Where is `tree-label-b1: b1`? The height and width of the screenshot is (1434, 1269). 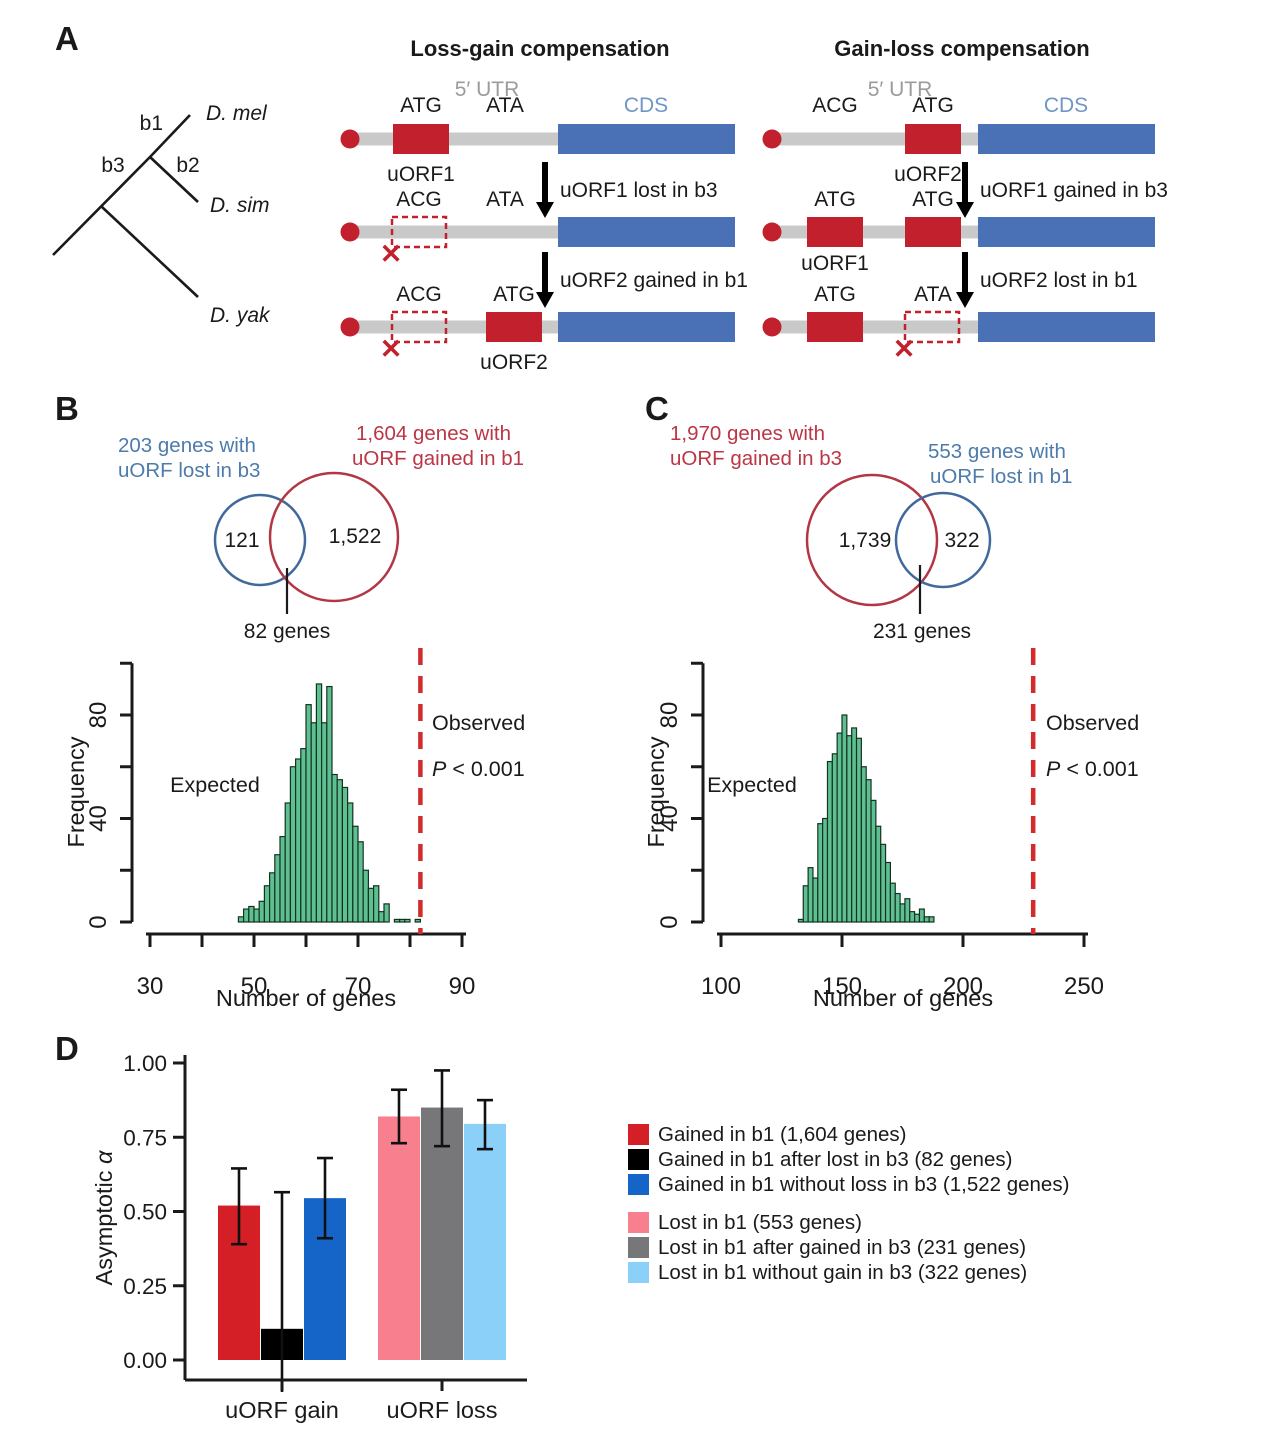
tree-label-b1: b1 is located at coordinates (151, 123).